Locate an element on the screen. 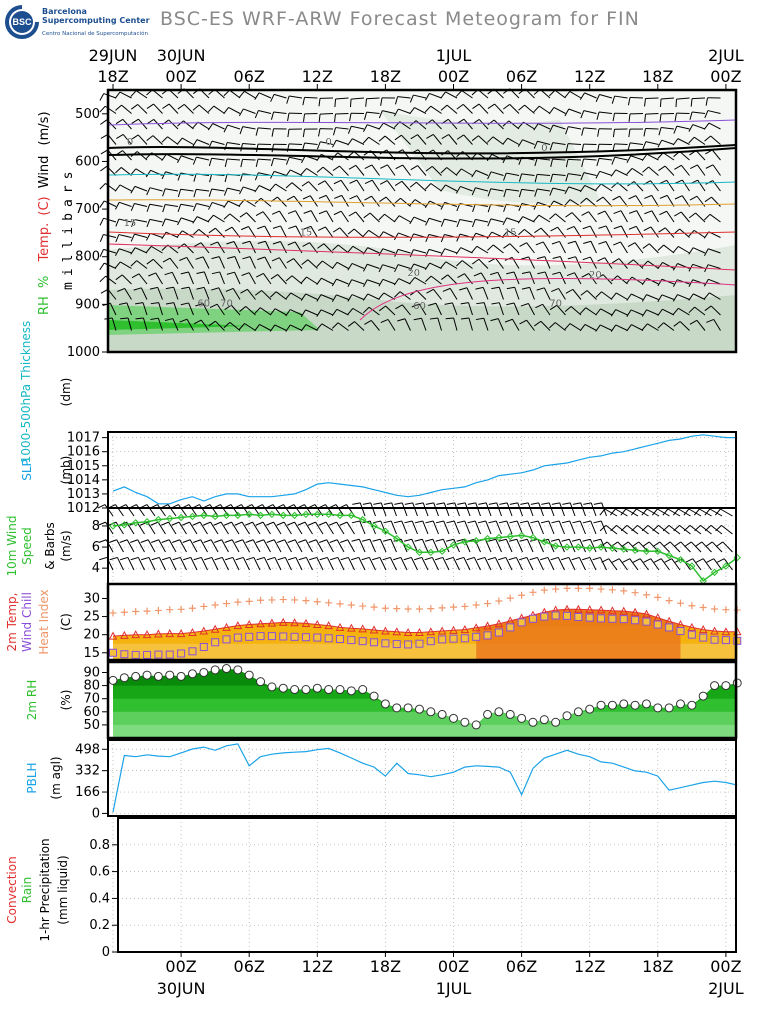 This screenshot has width=768, height=1024. thickness-ylabel: 1000-500hPa Thickness is located at coordinates (26, 392).